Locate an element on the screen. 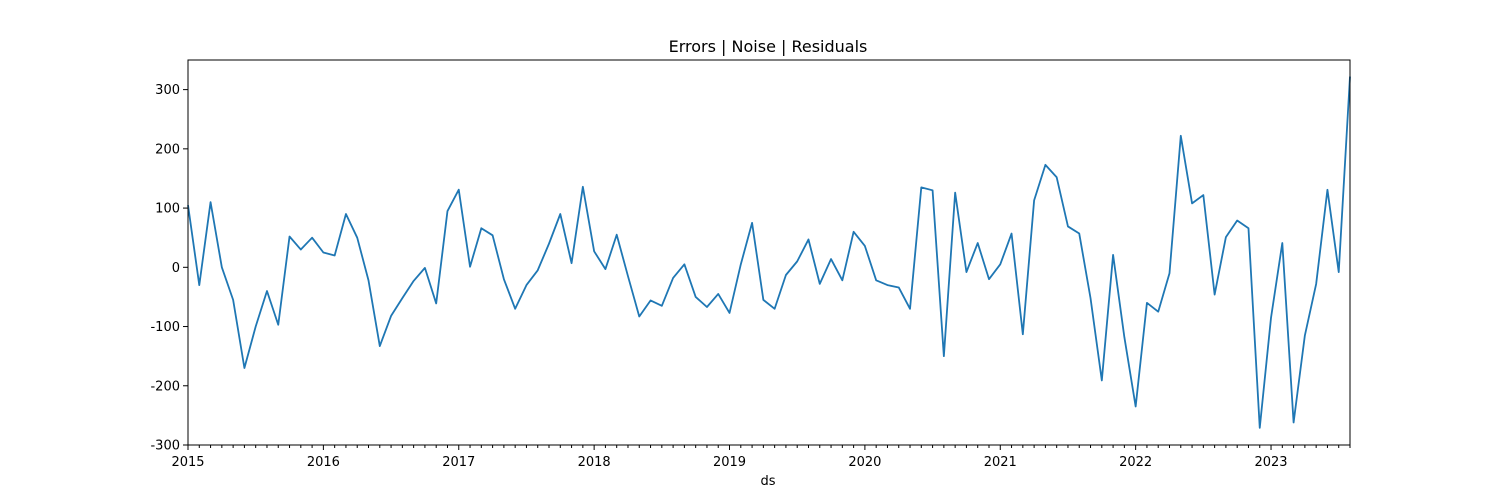  x-tick-label: 2016 is located at coordinates (323, 462).